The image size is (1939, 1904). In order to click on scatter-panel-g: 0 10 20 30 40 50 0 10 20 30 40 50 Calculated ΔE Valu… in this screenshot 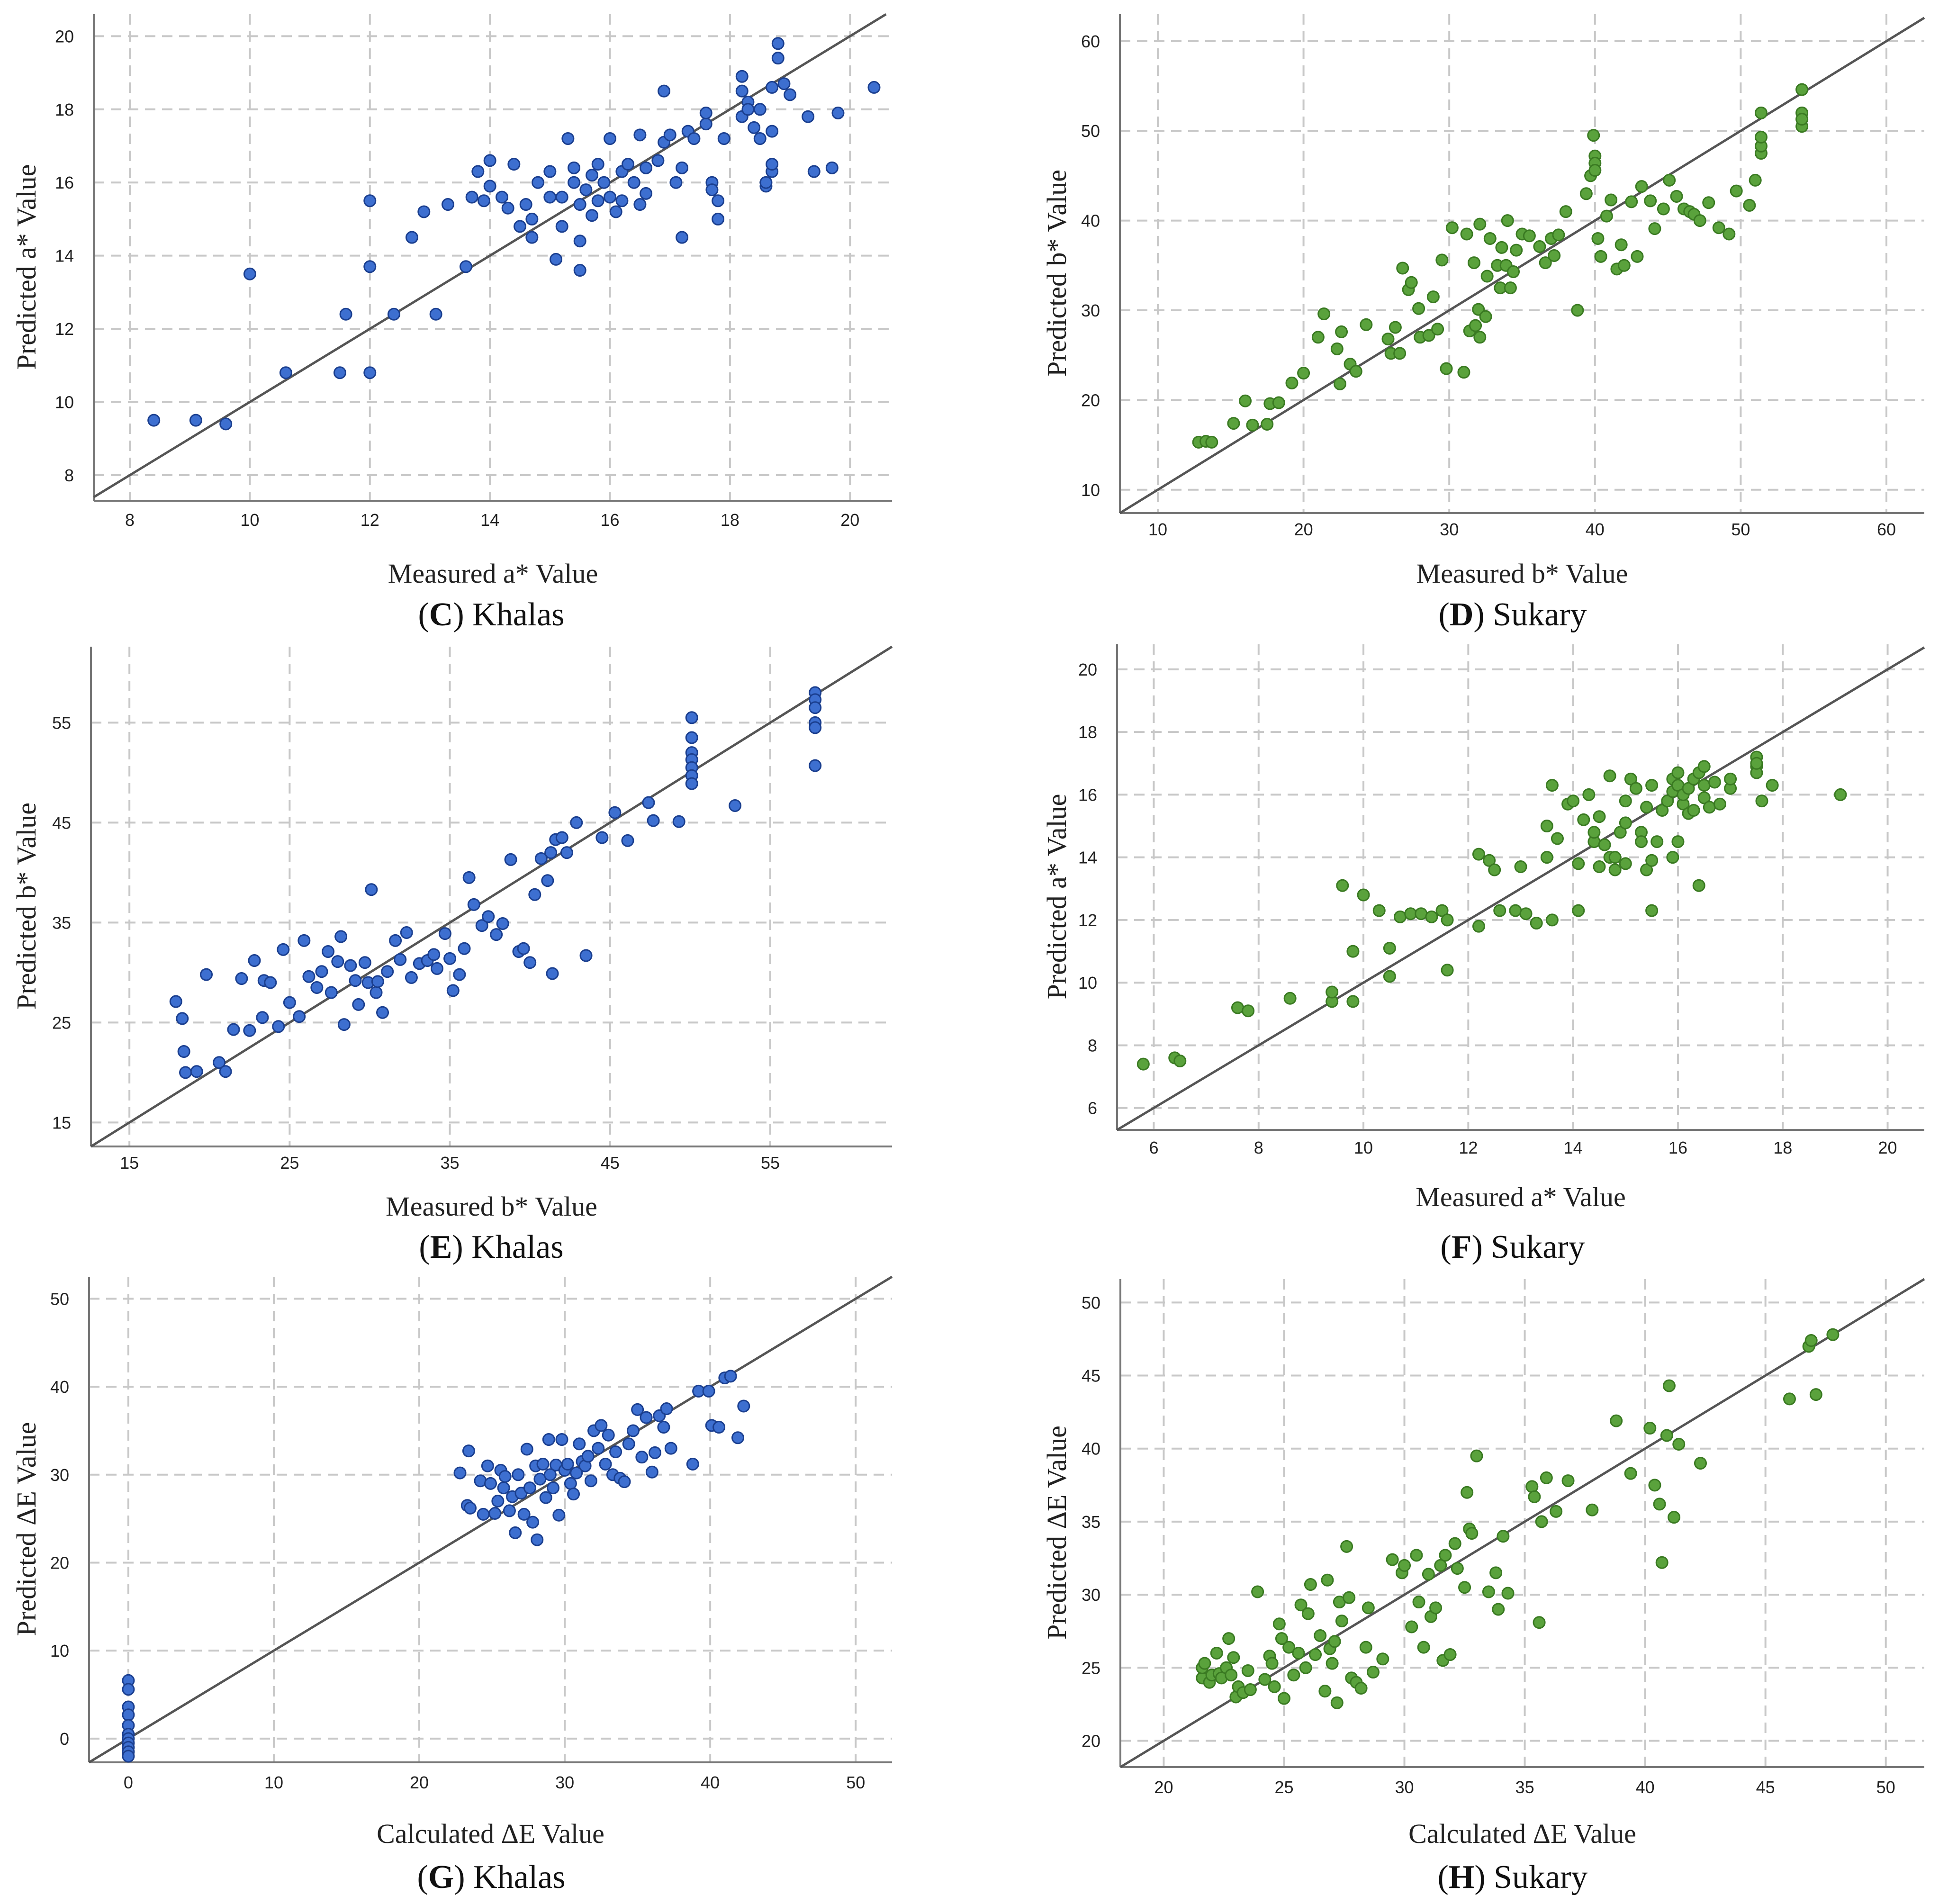, I will do `click(452, 1585)`.